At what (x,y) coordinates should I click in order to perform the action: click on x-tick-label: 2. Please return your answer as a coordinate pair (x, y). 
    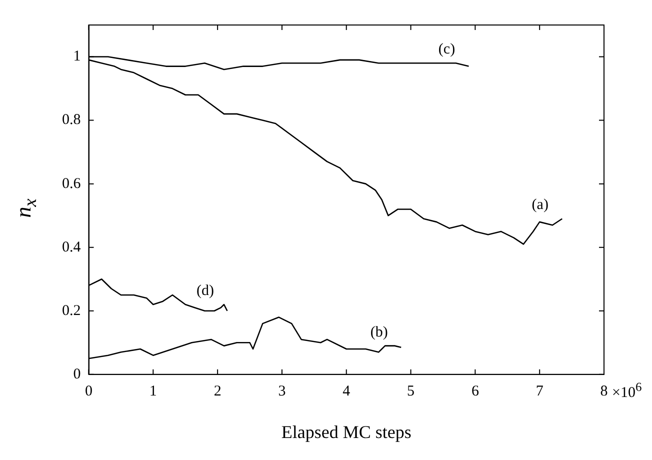
    Looking at the image, I should click on (218, 391).